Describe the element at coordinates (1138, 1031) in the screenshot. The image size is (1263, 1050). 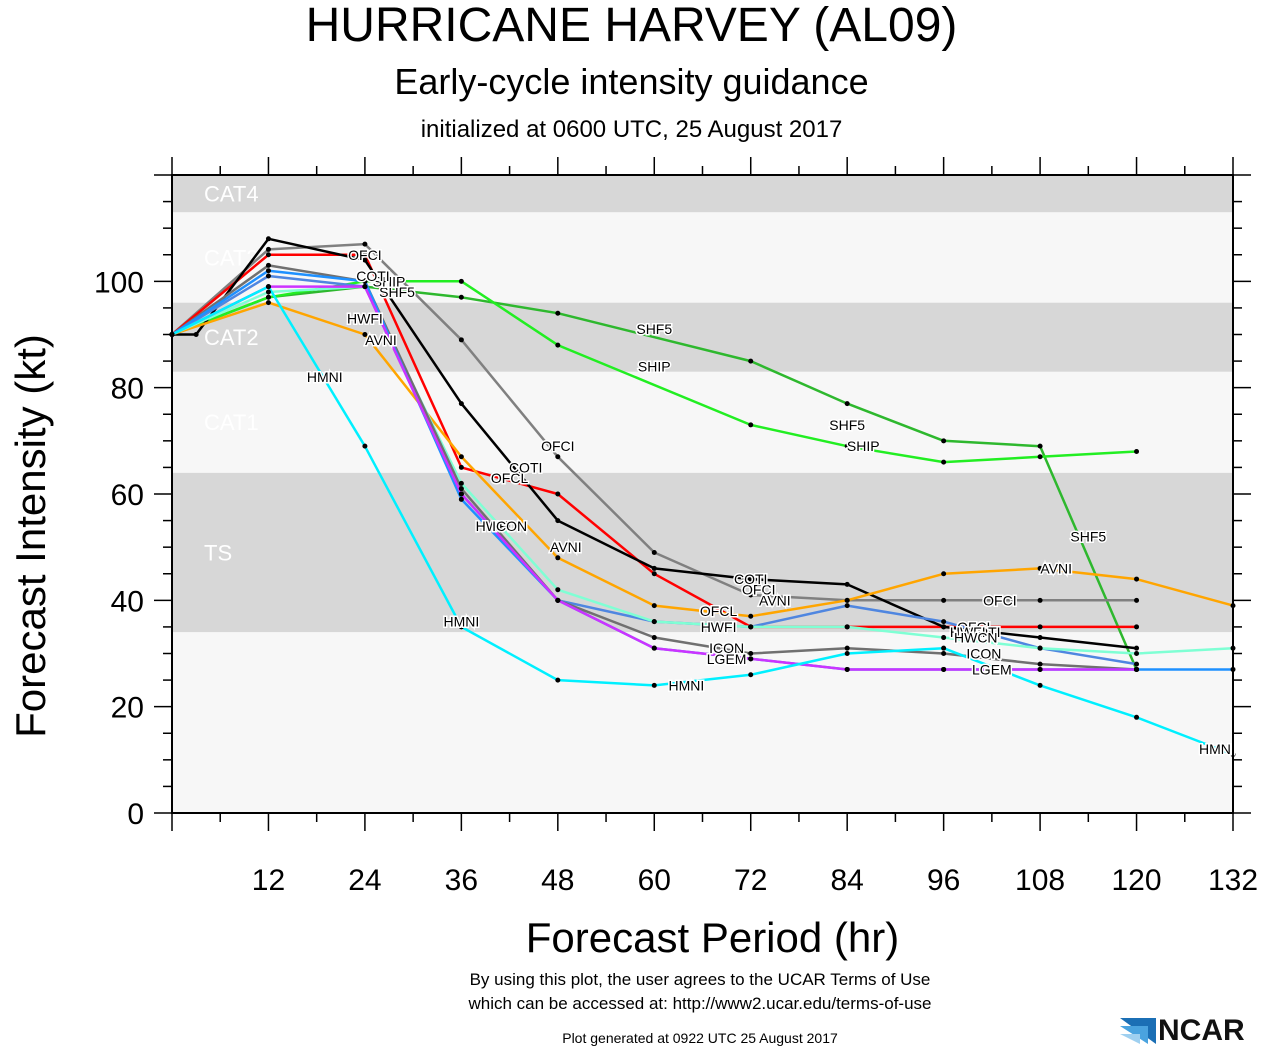
I see `ncar-logo-icon` at that location.